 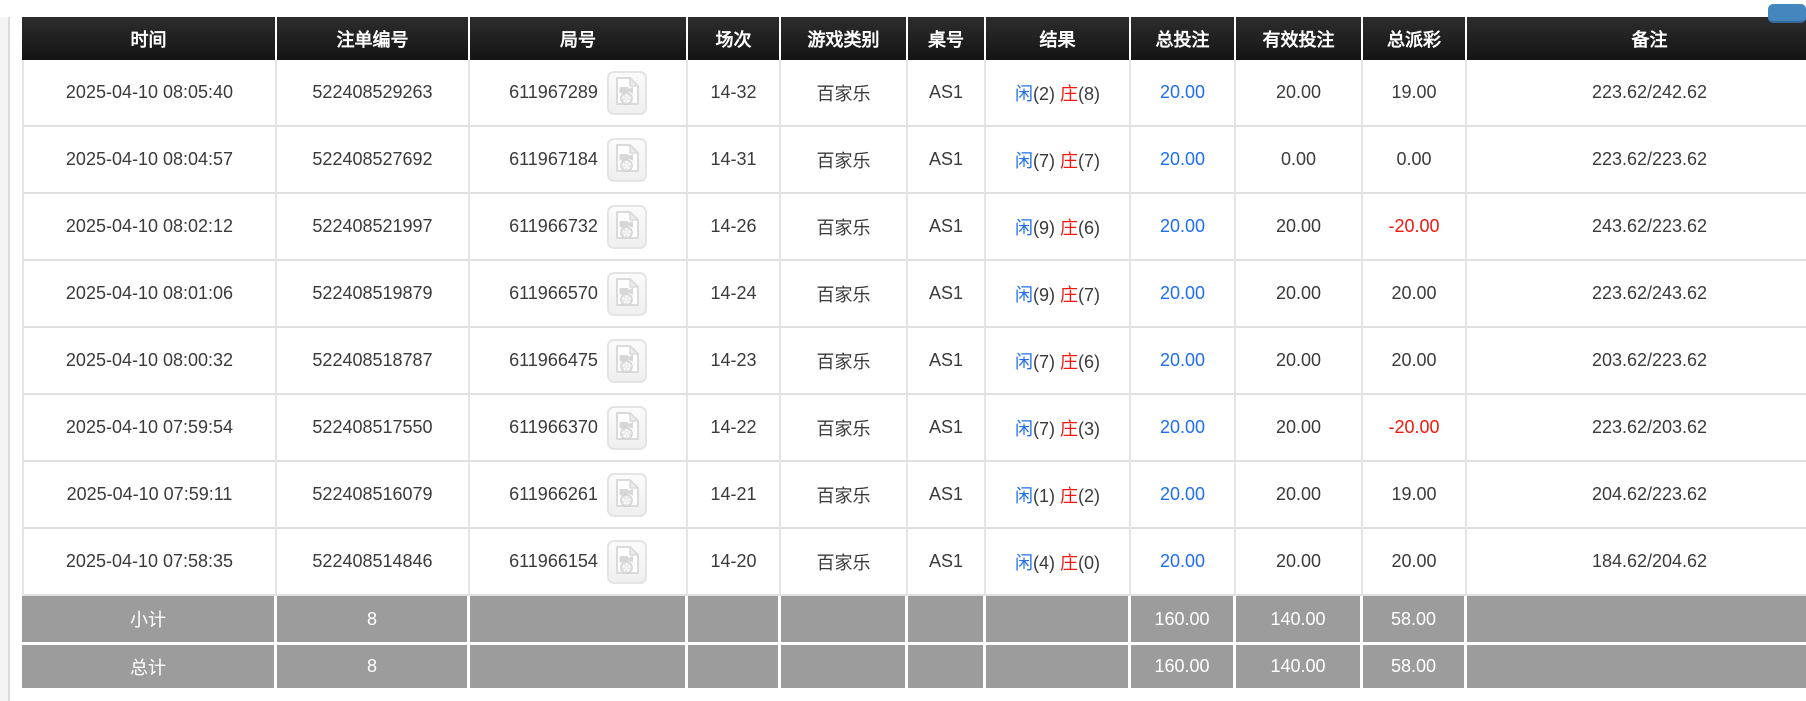 I want to click on cell-session: 14-31, so click(x=734, y=160).